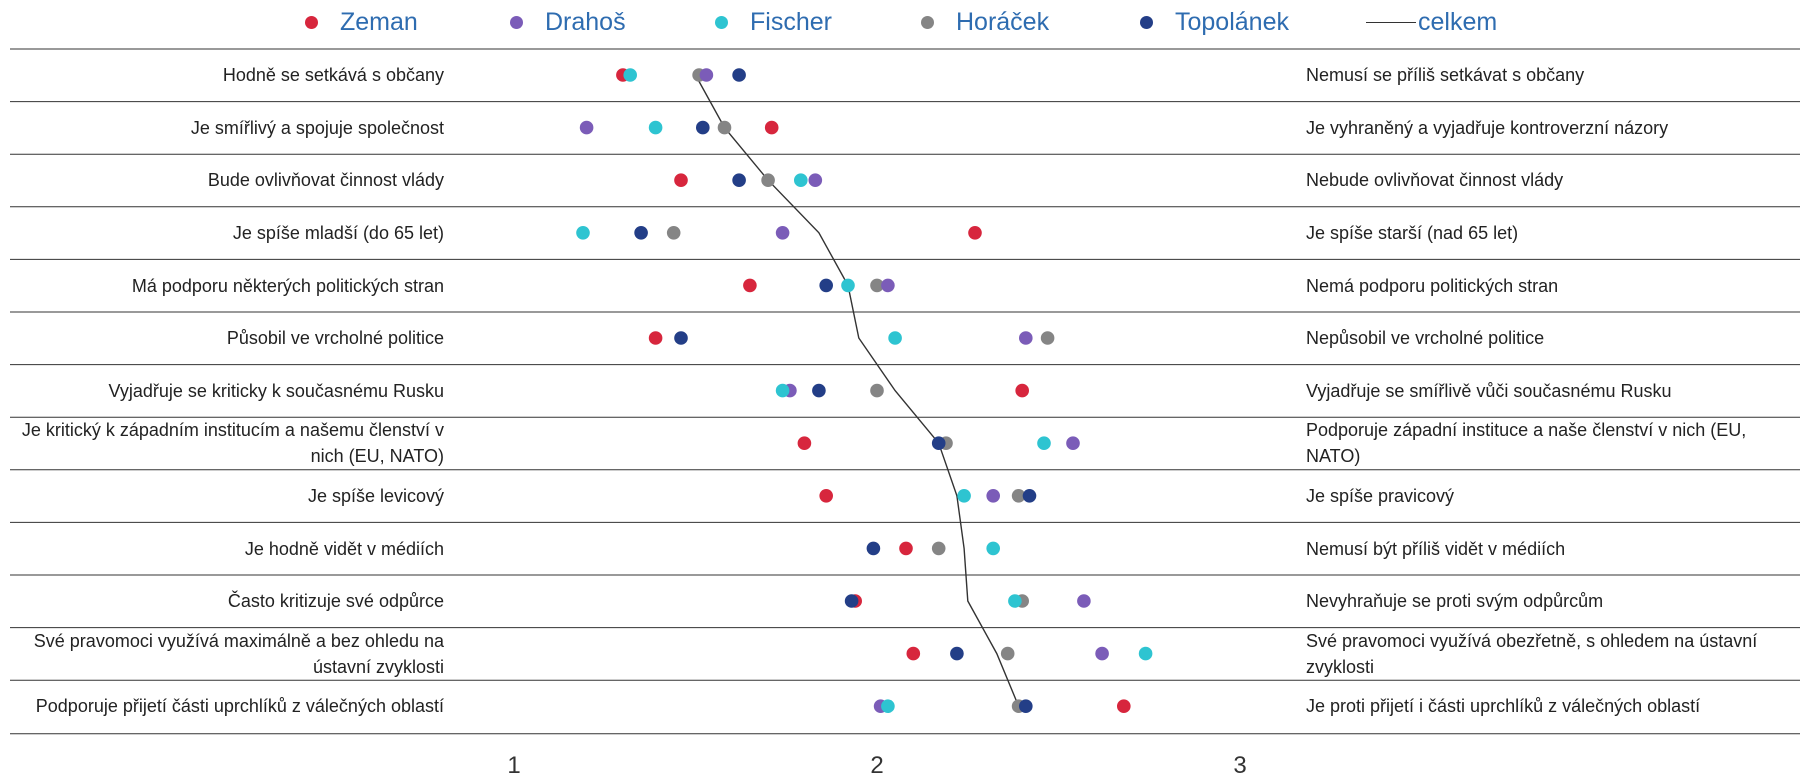 Image resolution: width=1805 pixels, height=781 pixels. Describe the element at coordinates (1425, 338) in the screenshot. I see `row-label-right: Nepůsobil ve vrcholné politice` at that location.